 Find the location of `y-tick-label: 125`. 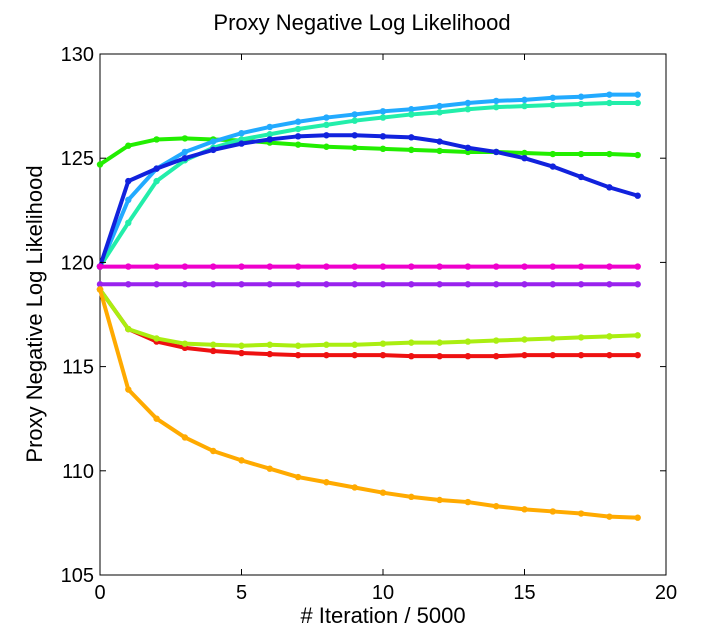

y-tick-label: 125 is located at coordinates (77, 159).